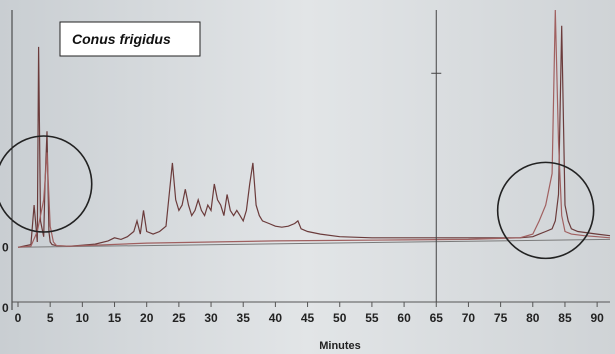  I want to click on chart-title-box: Conus frigidus, so click(130, 39).